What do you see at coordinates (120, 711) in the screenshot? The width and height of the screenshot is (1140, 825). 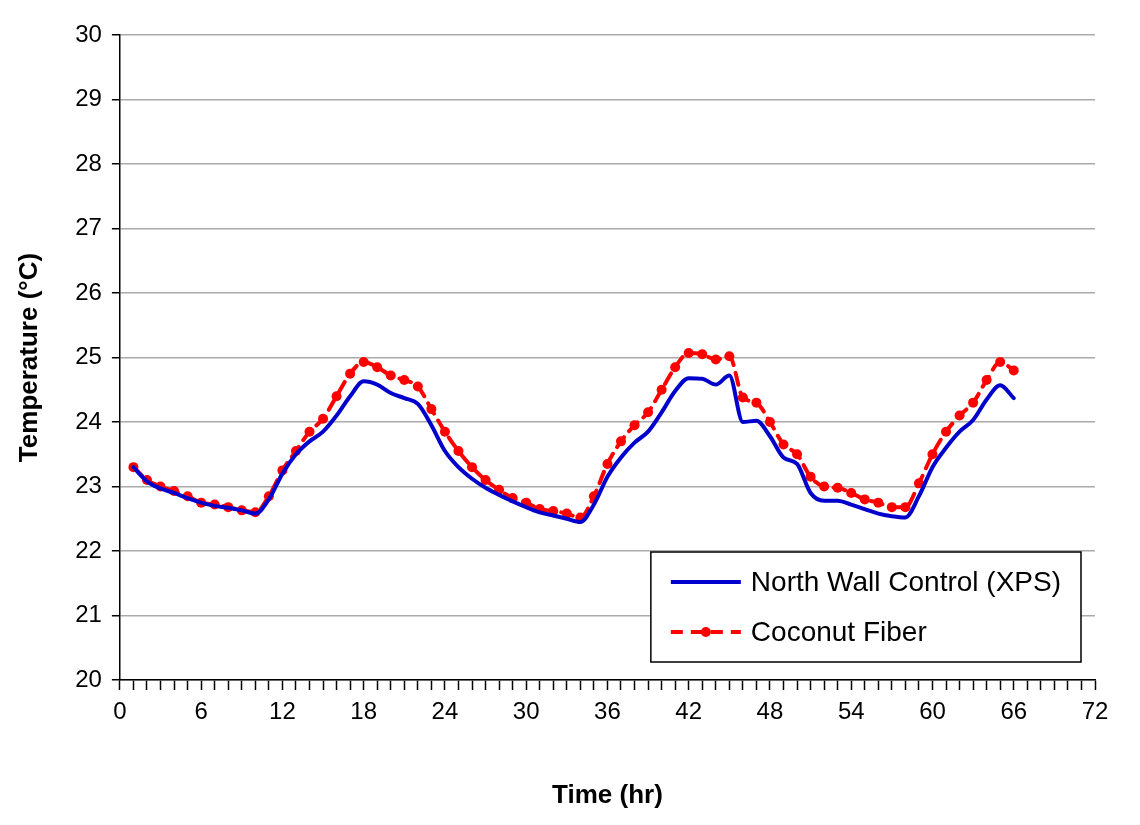 I see `x-tick-label: 0` at bounding box center [120, 711].